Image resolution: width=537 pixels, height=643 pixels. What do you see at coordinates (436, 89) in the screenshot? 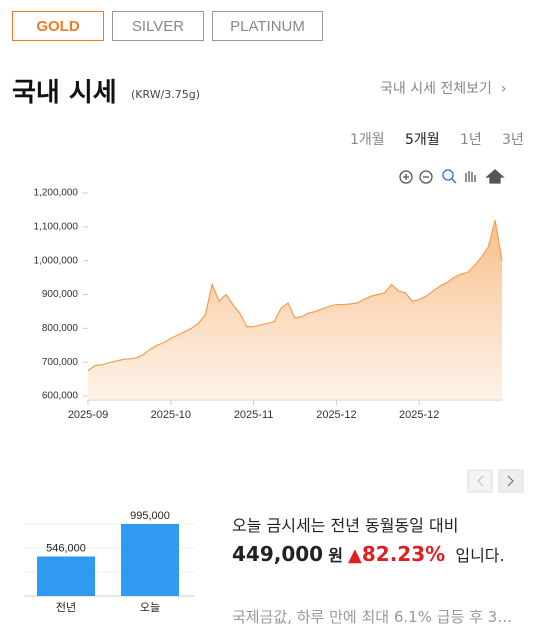
I see `link-text: 국내 시세 전체보기` at bounding box center [436, 89].